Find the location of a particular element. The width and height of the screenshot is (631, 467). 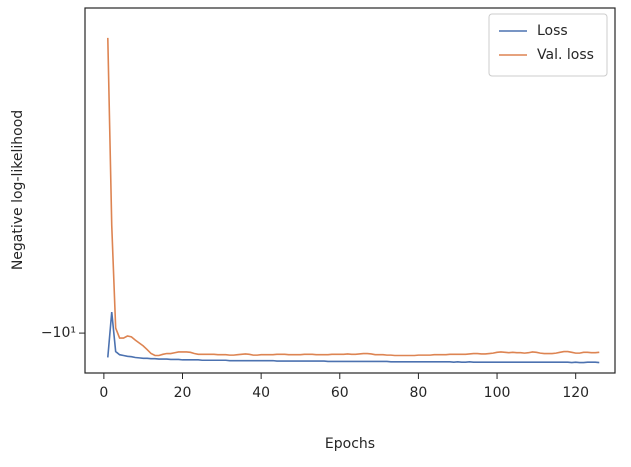

x-tick-label: 60 is located at coordinates (340, 393).